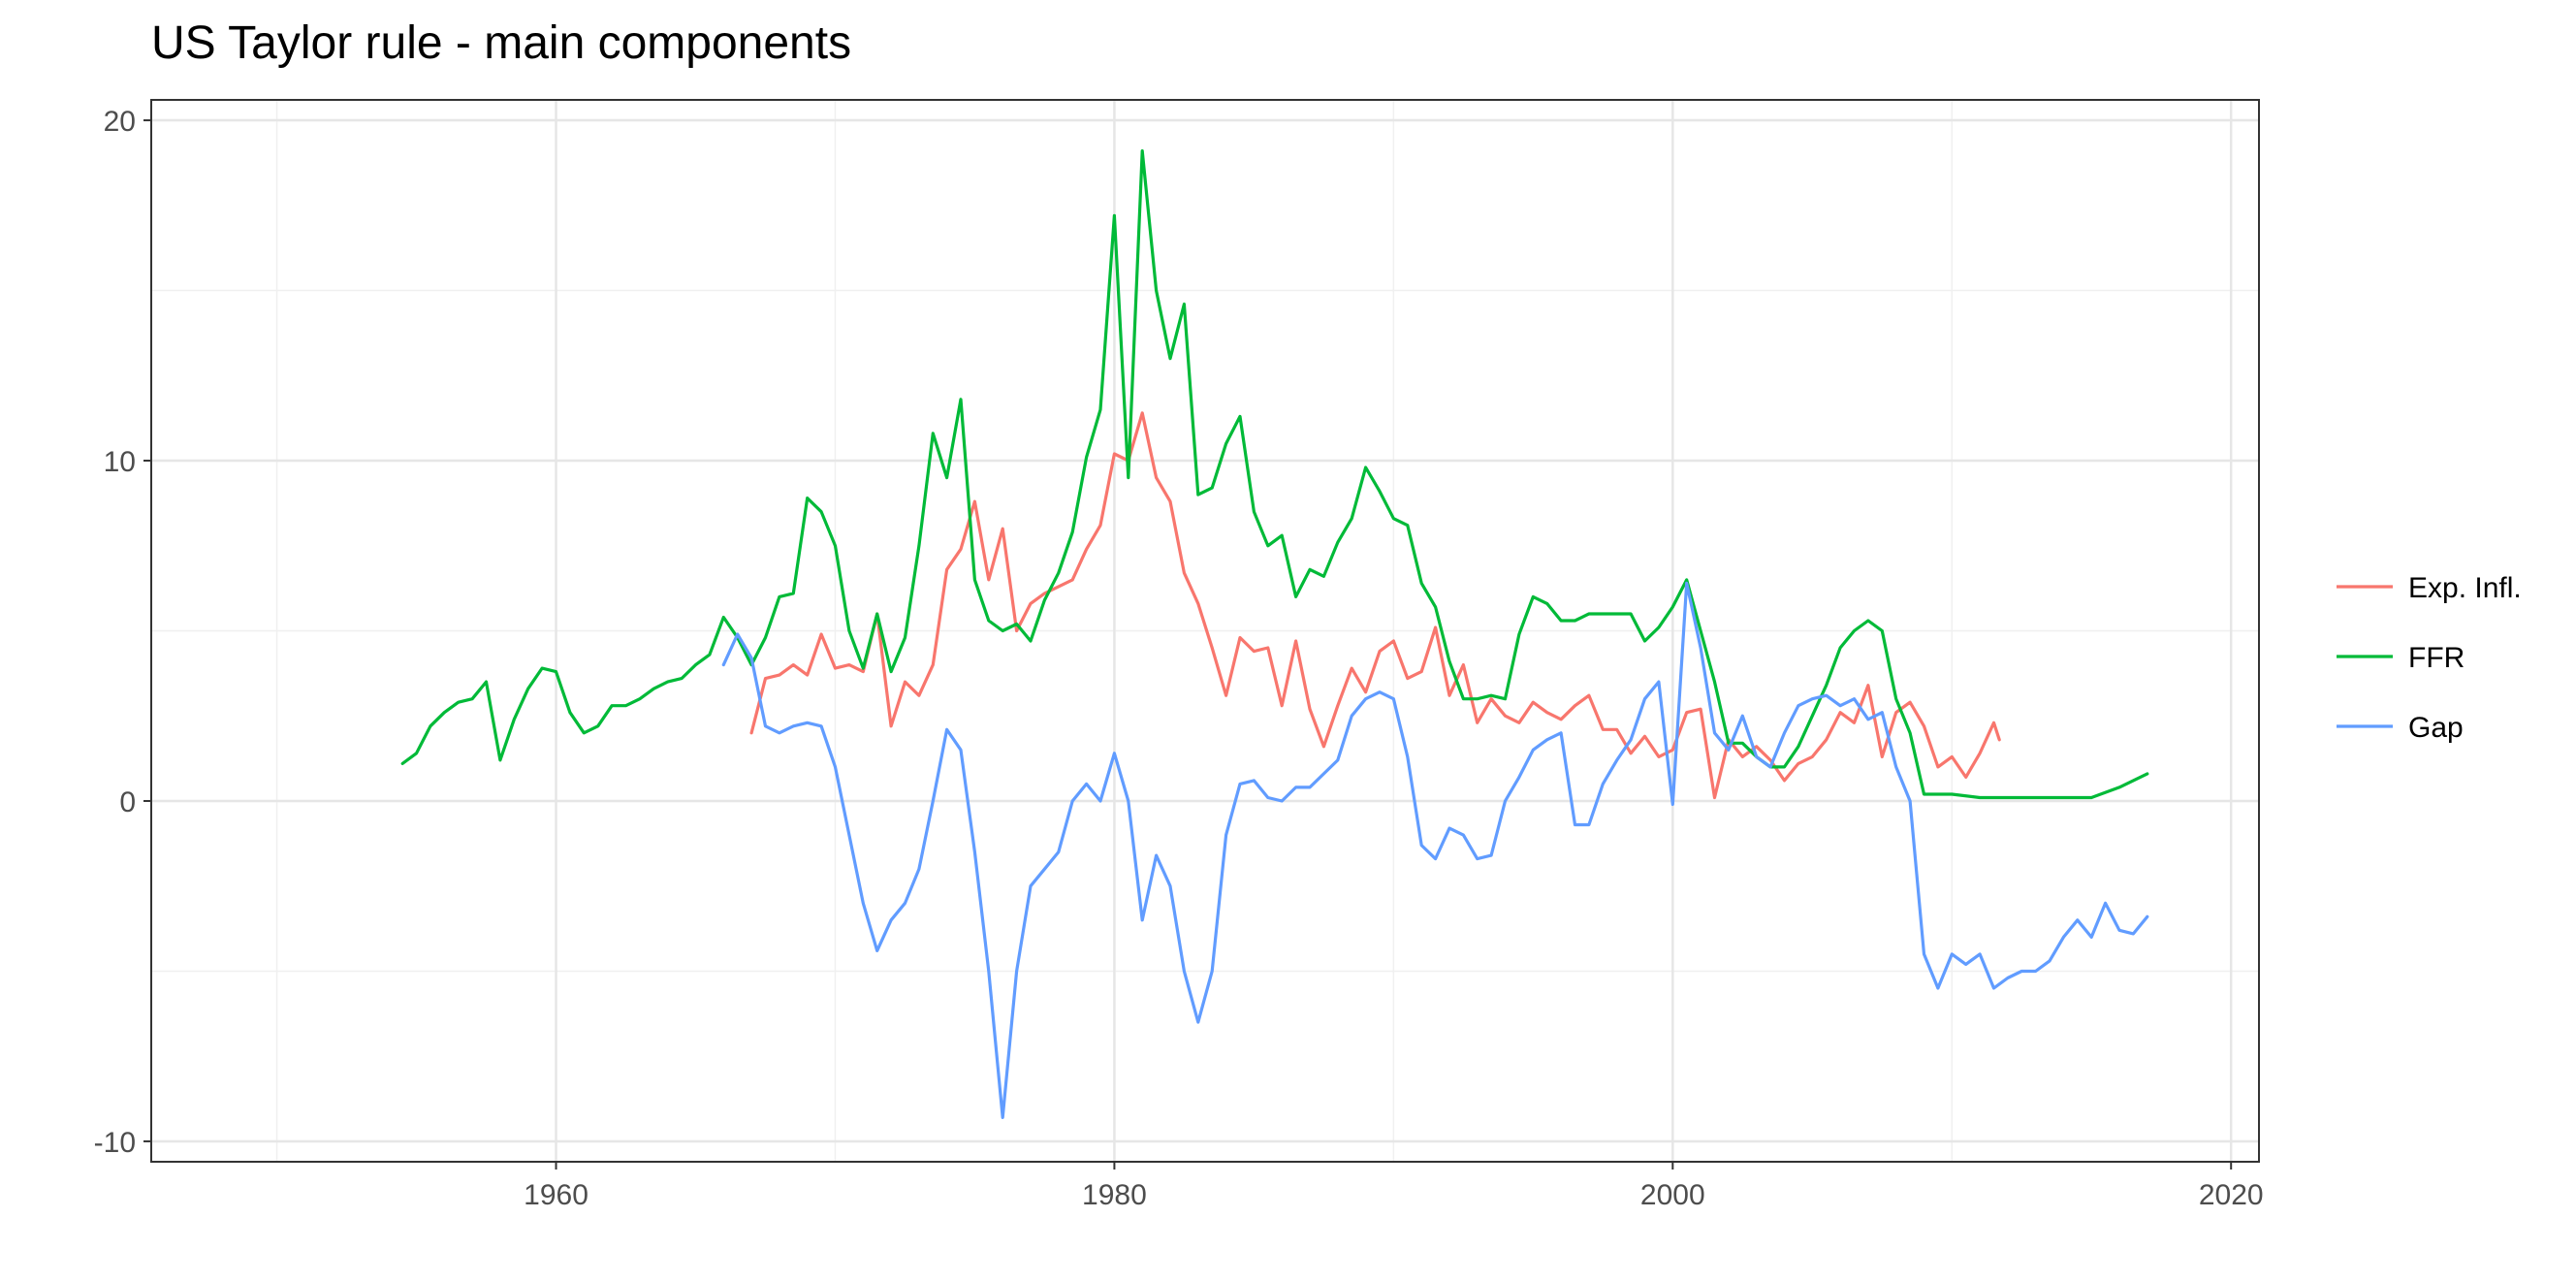  What do you see at coordinates (2231, 1195) in the screenshot?
I see `x-tick-label: 2020` at bounding box center [2231, 1195].